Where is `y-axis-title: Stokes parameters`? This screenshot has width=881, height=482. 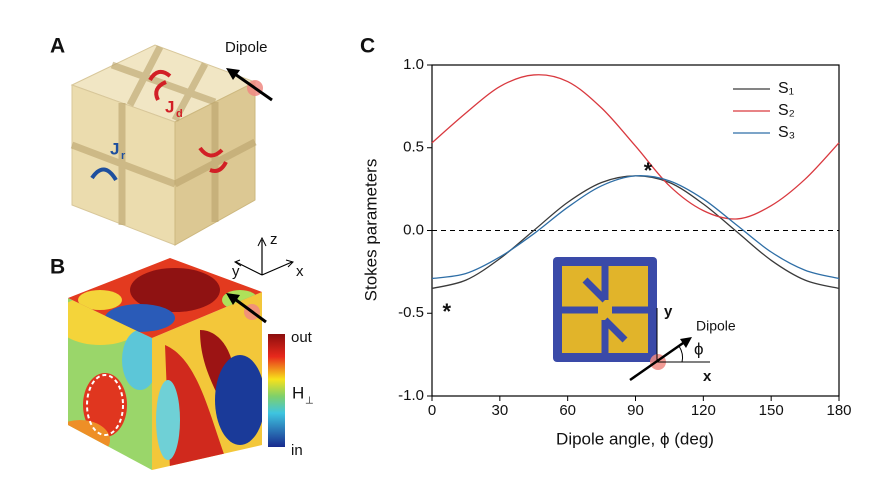 y-axis-title: Stokes parameters is located at coordinates (370, 230).